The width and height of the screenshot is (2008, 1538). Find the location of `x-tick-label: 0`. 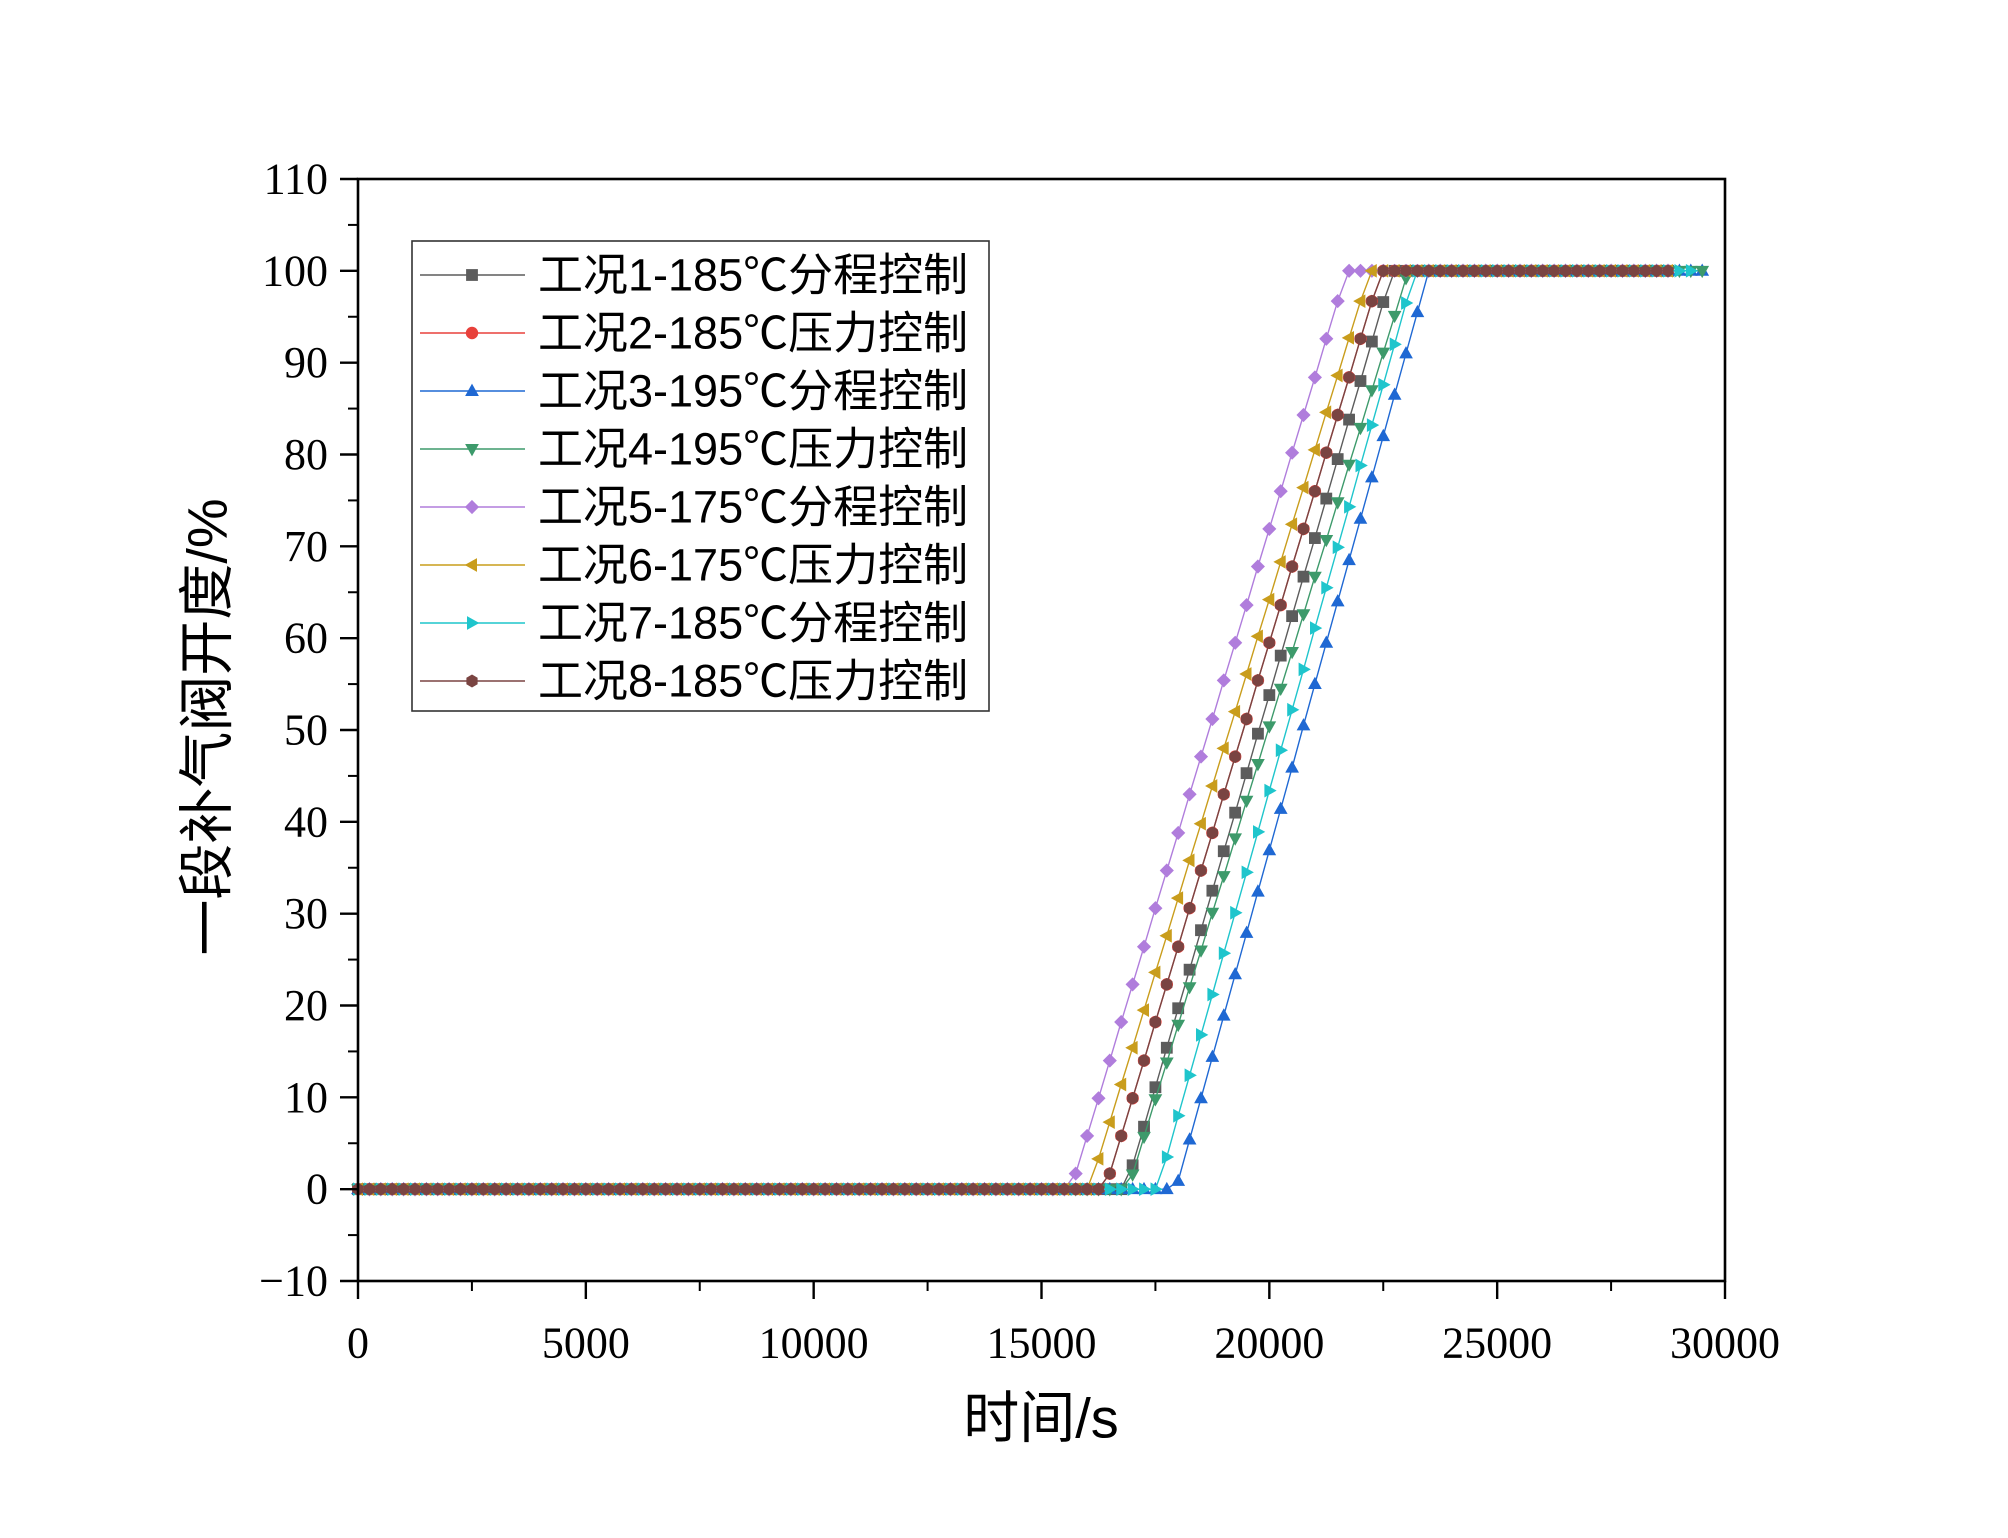

x-tick-label: 0 is located at coordinates (358, 1343).